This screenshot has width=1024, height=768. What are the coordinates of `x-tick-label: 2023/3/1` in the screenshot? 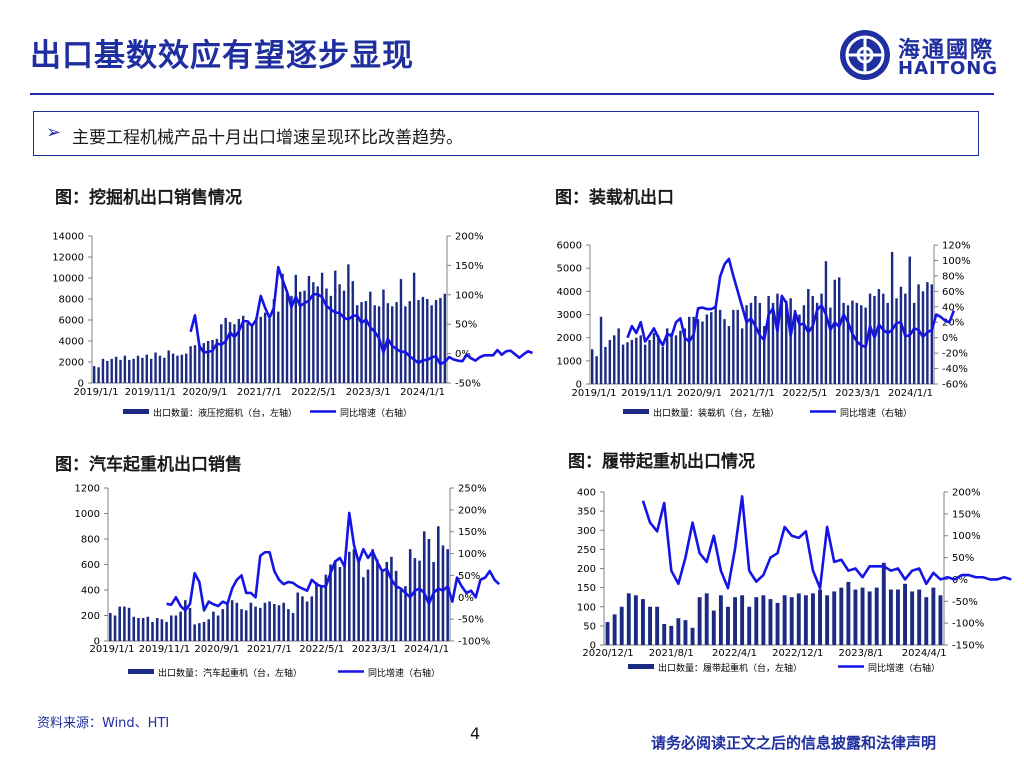 It's located at (857, 393).